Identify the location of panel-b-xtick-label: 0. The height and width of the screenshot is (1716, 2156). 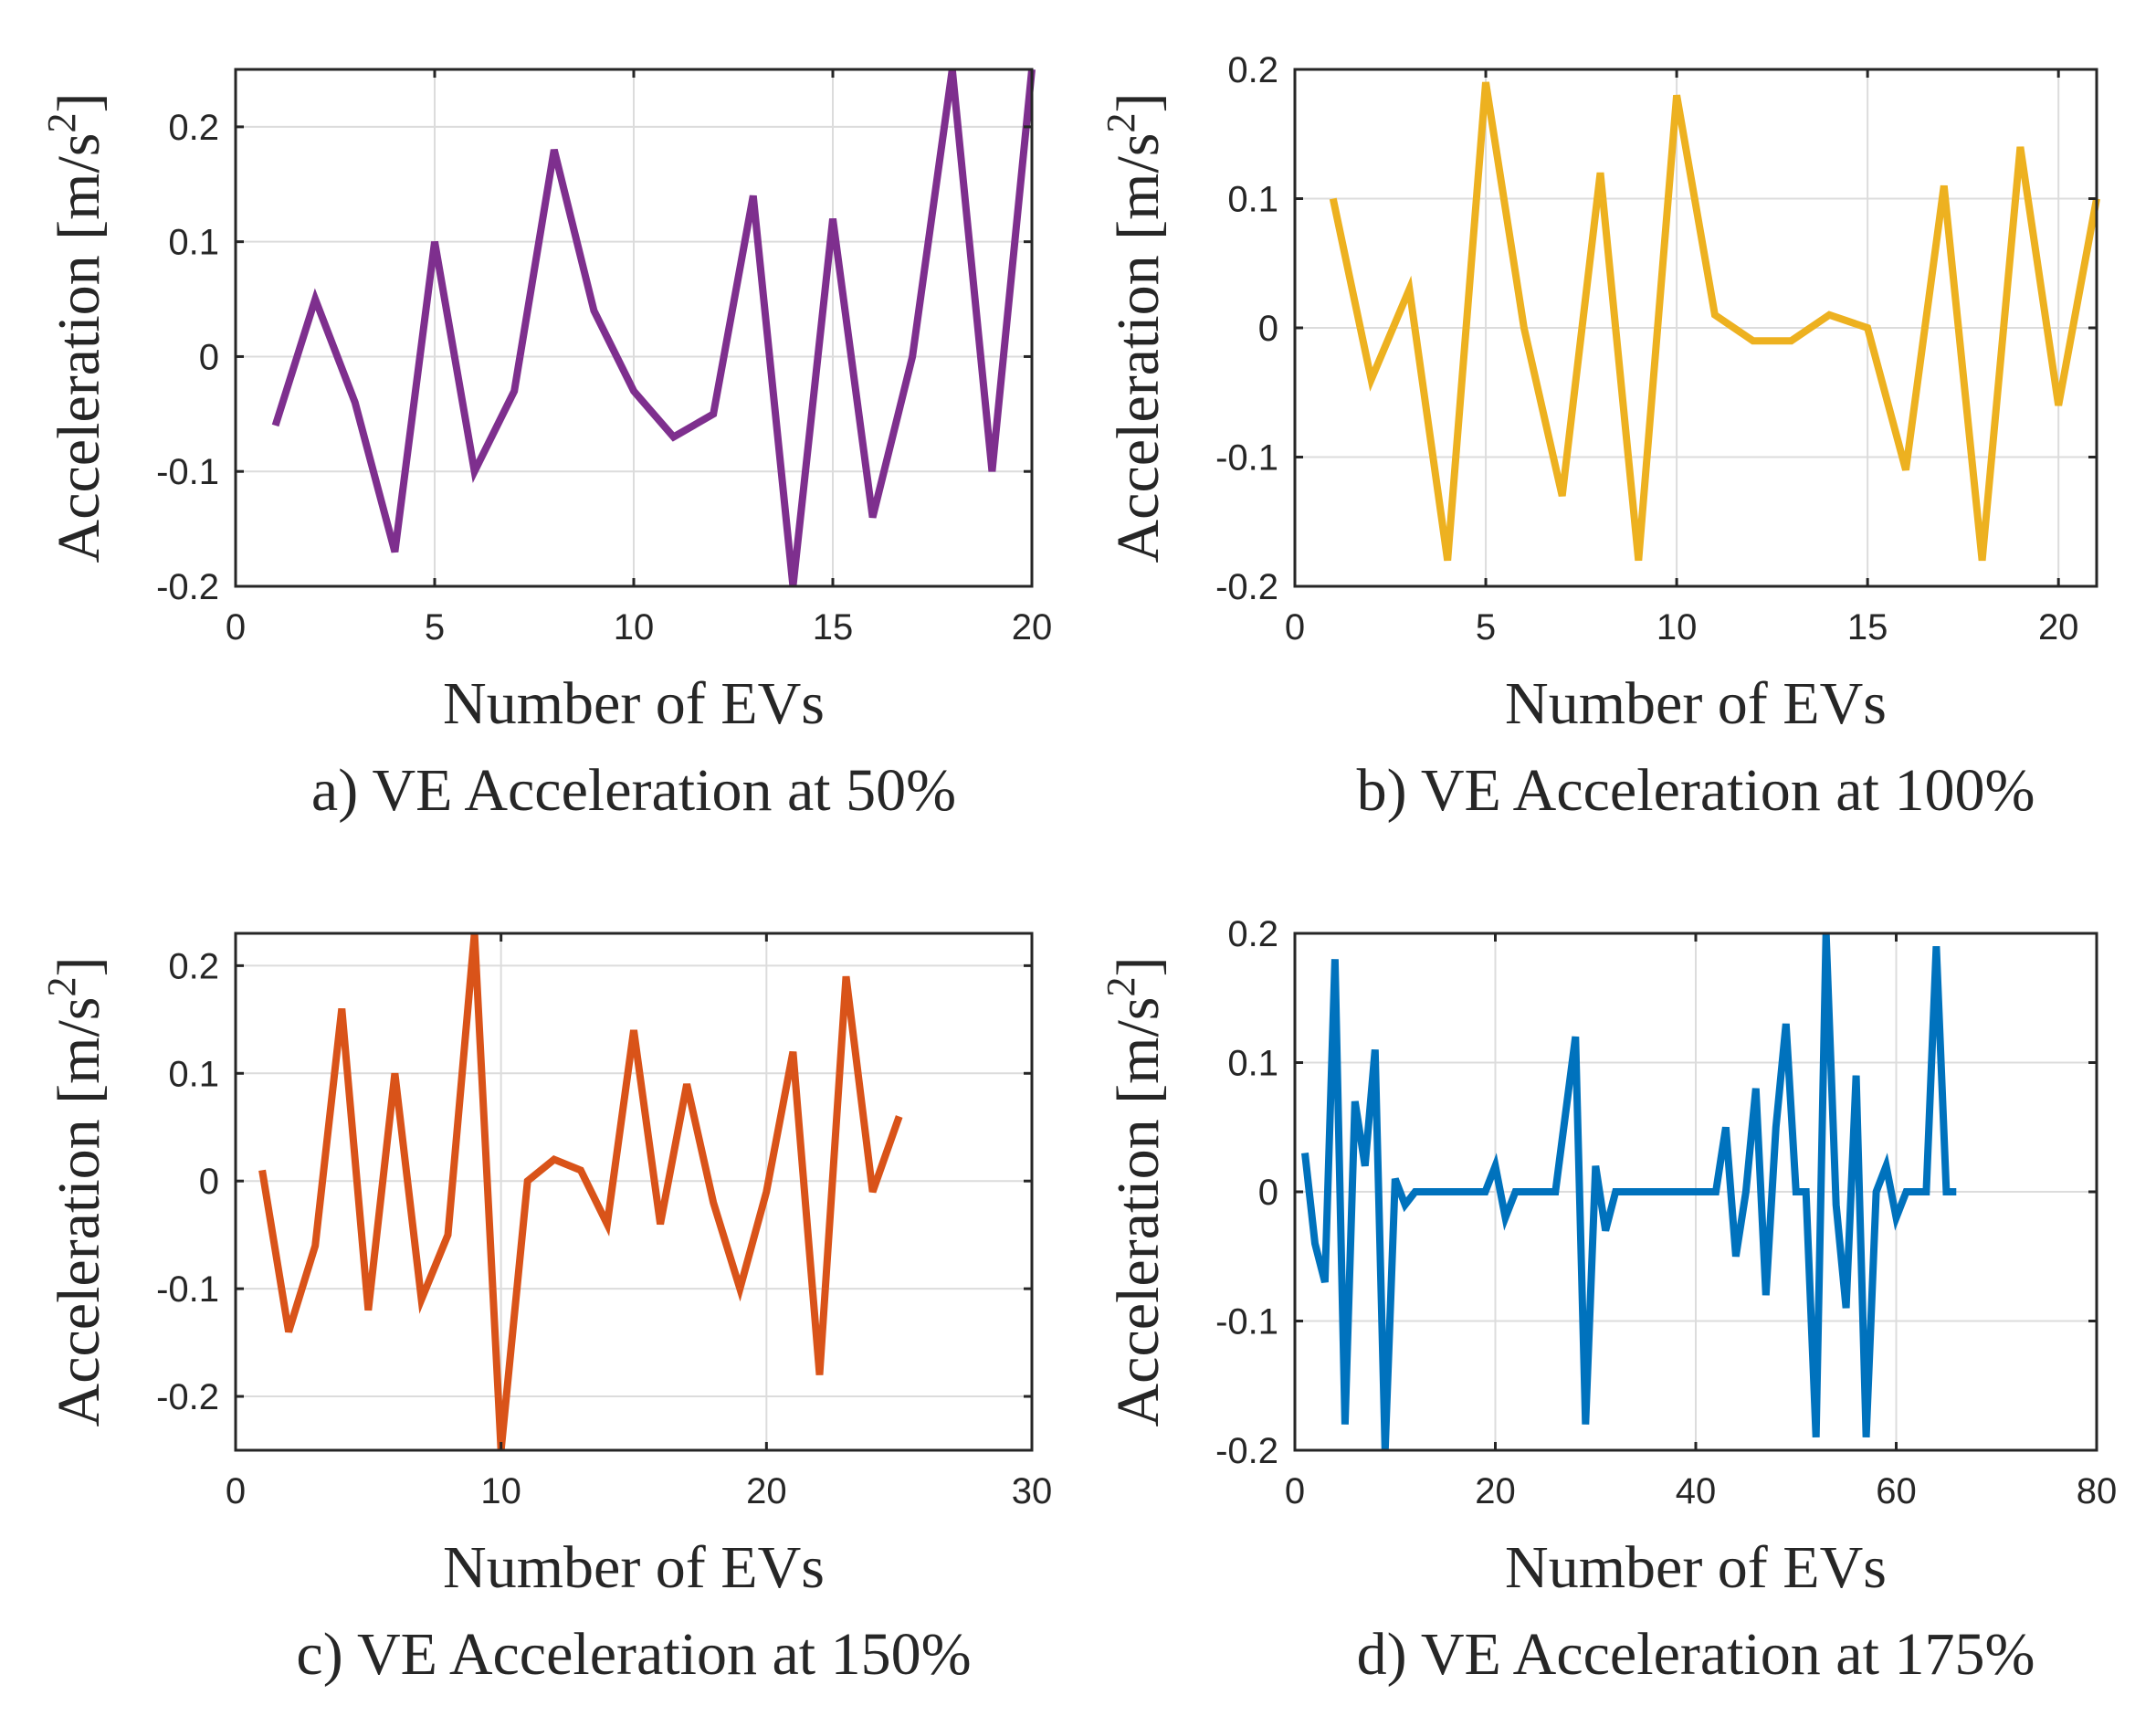
(1295, 627).